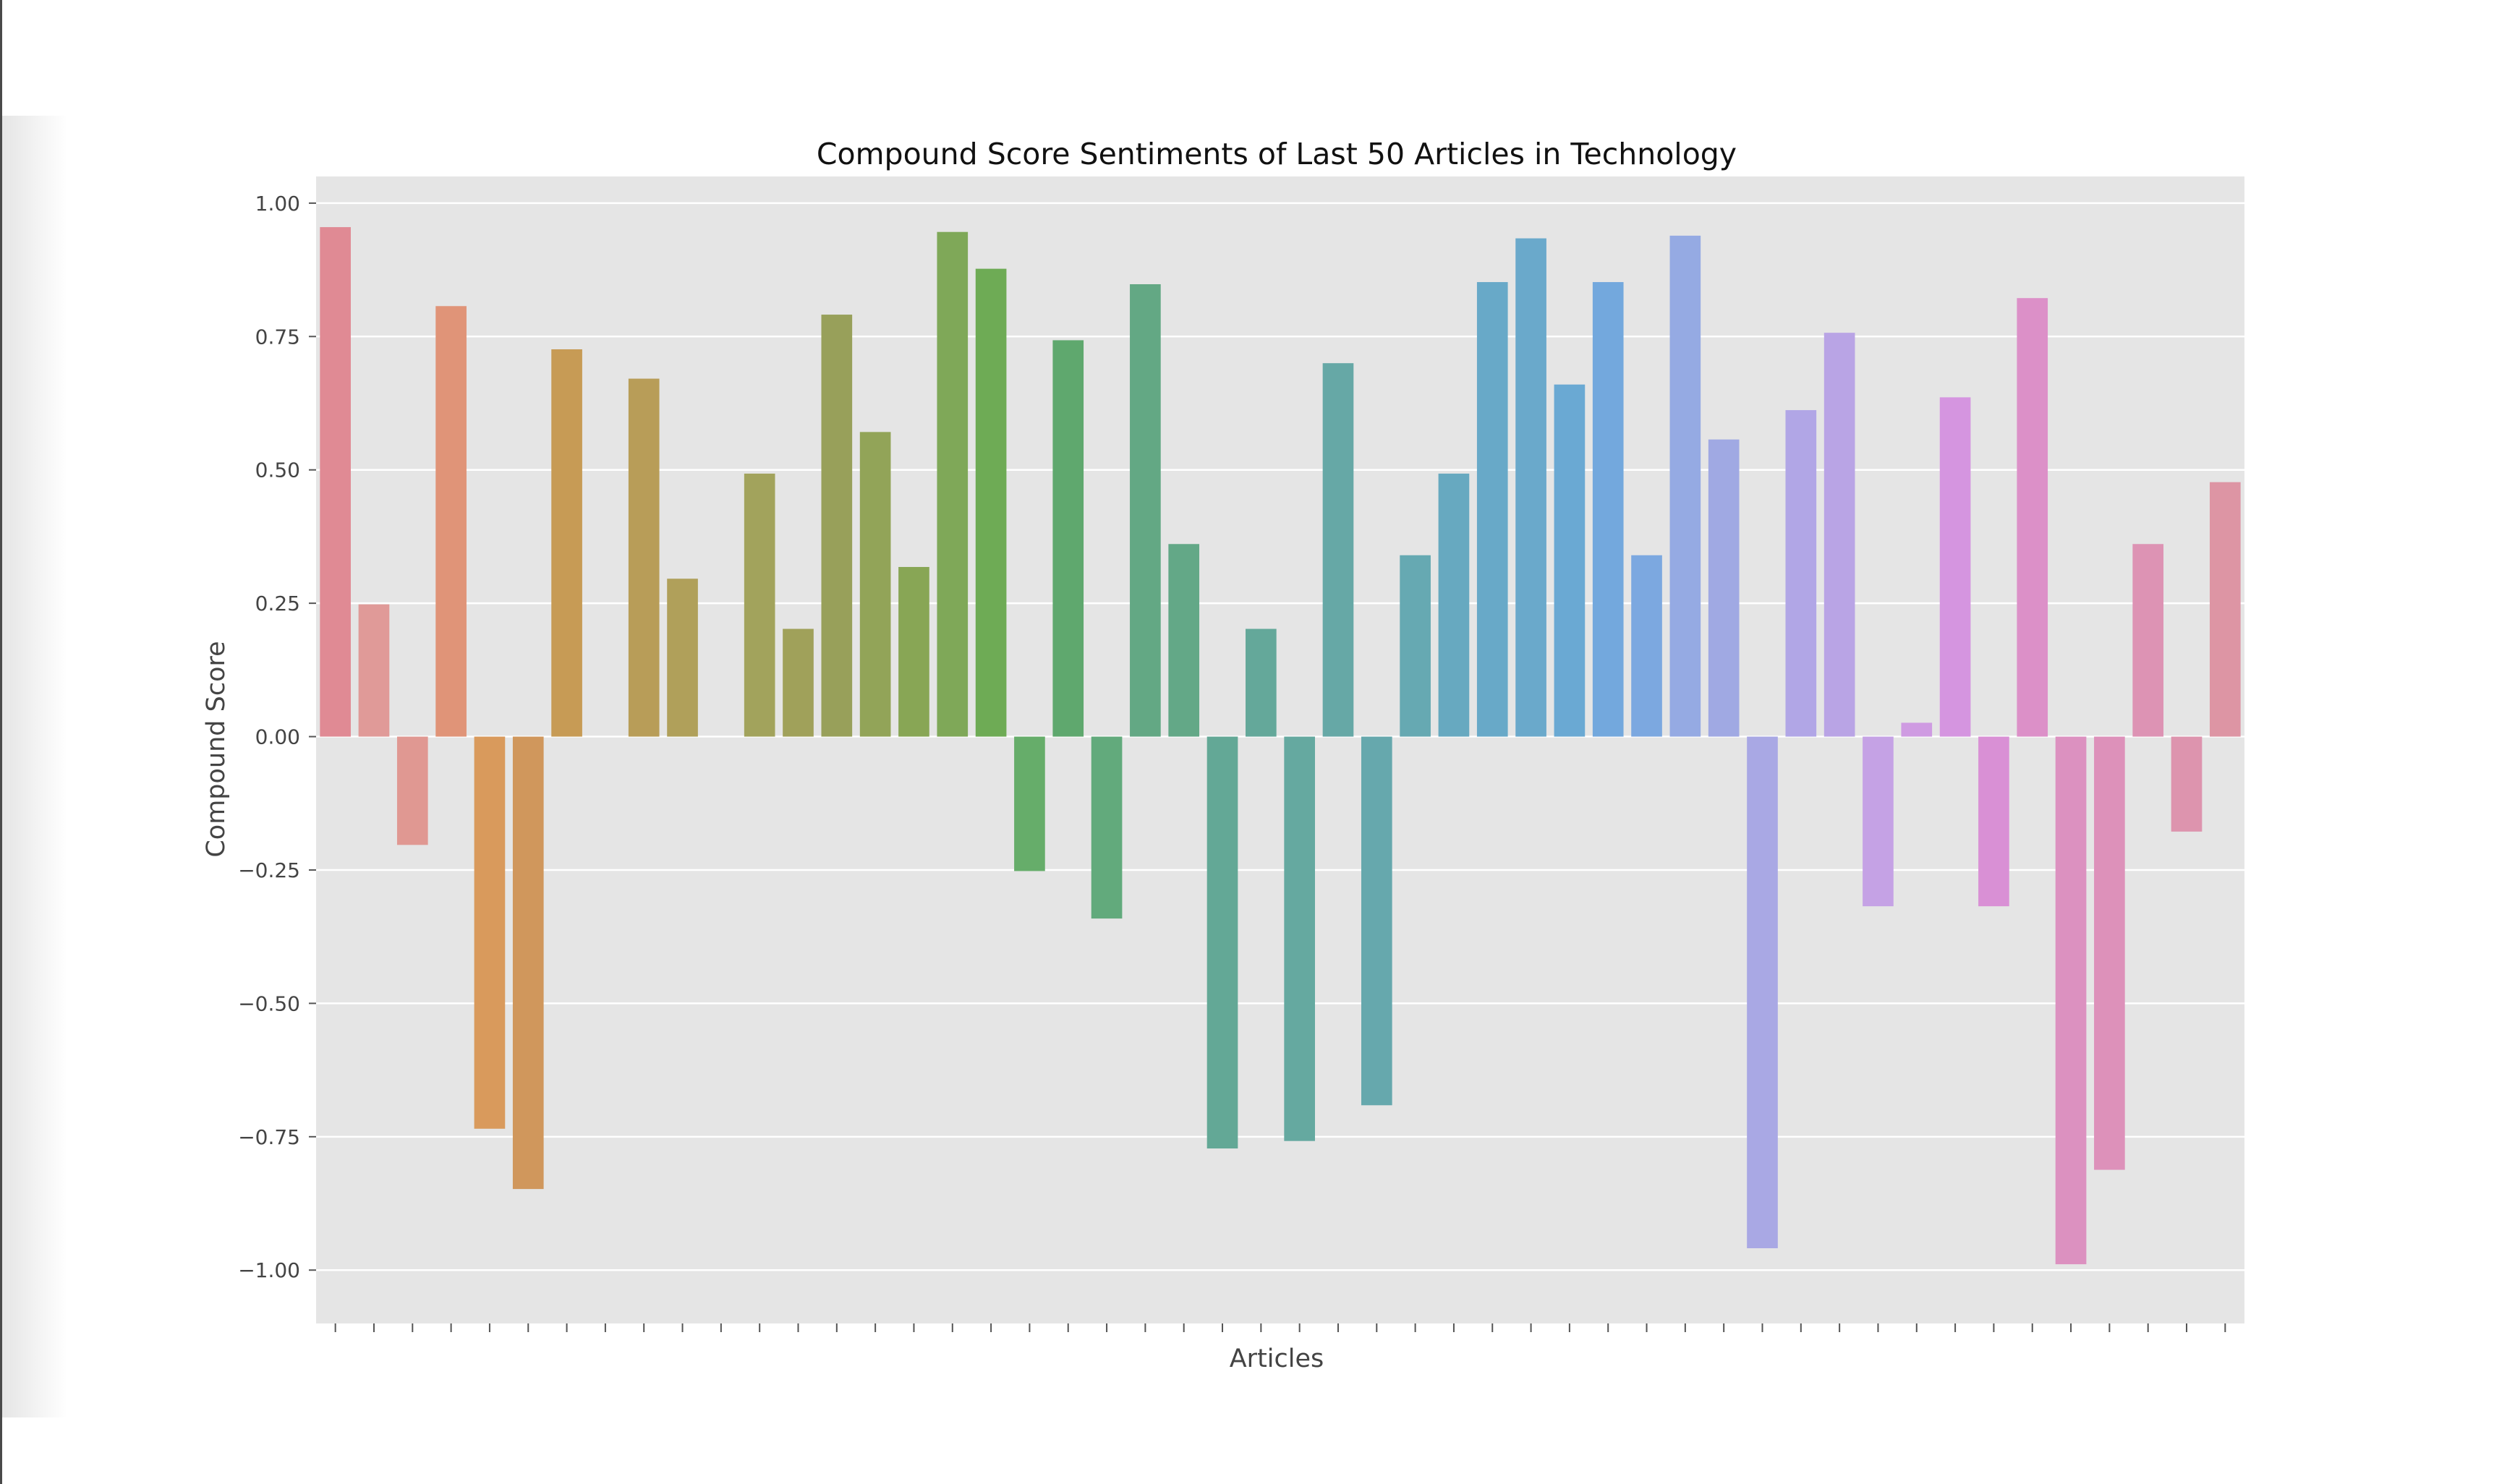 The width and height of the screenshot is (2494, 1484). Describe the element at coordinates (277, 603) in the screenshot. I see `y-tick-label: 0.25` at that location.